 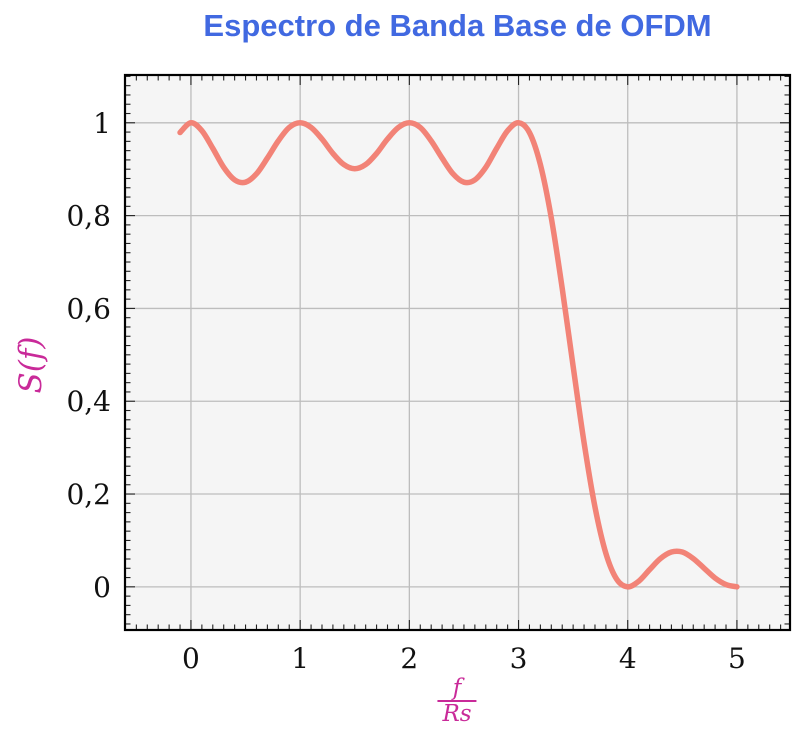 I want to click on x-axis-label-numerator: f, so click(x=457, y=688).